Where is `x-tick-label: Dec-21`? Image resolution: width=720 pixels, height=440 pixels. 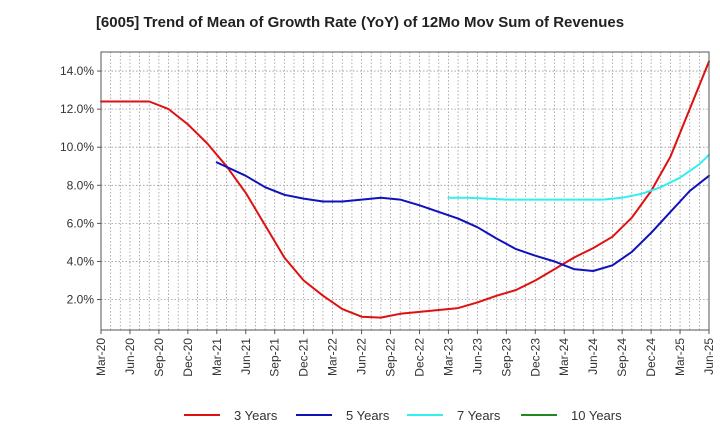 x-tick-label: Dec-21 is located at coordinates (304, 357).